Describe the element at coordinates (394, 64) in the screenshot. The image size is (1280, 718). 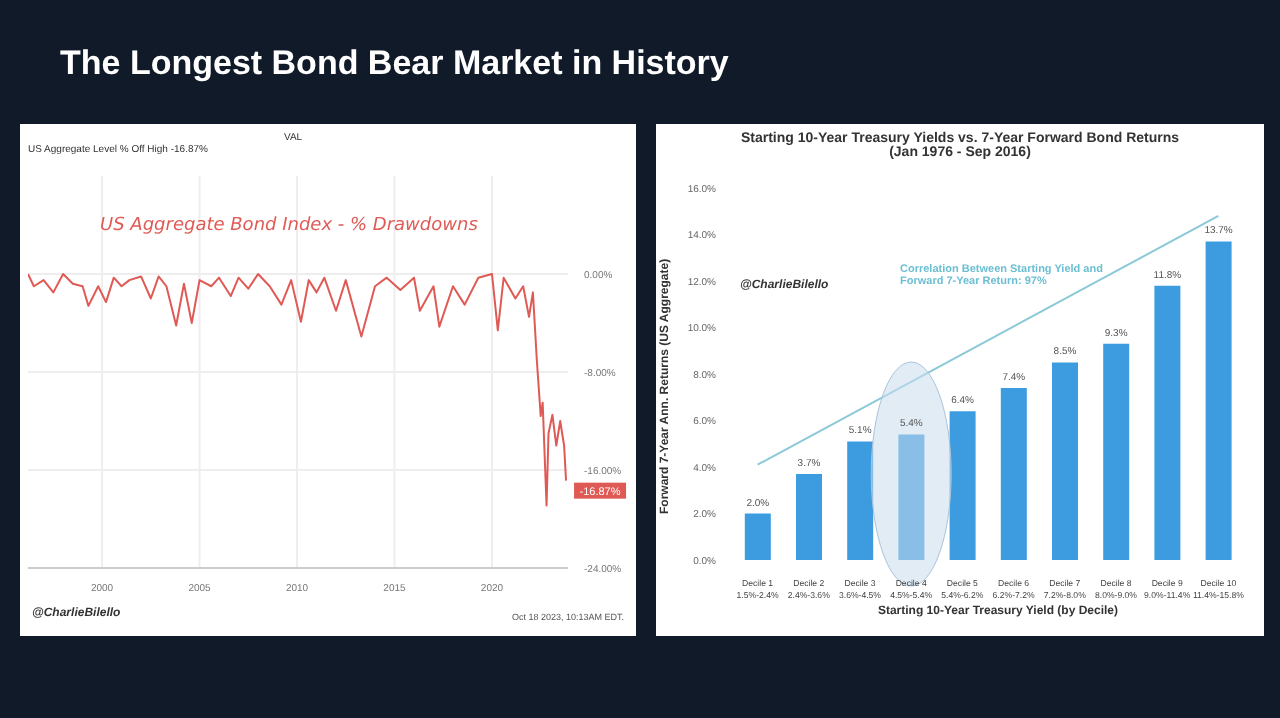
I see `chart-title: The Longest Bond Bear Market in History` at that location.